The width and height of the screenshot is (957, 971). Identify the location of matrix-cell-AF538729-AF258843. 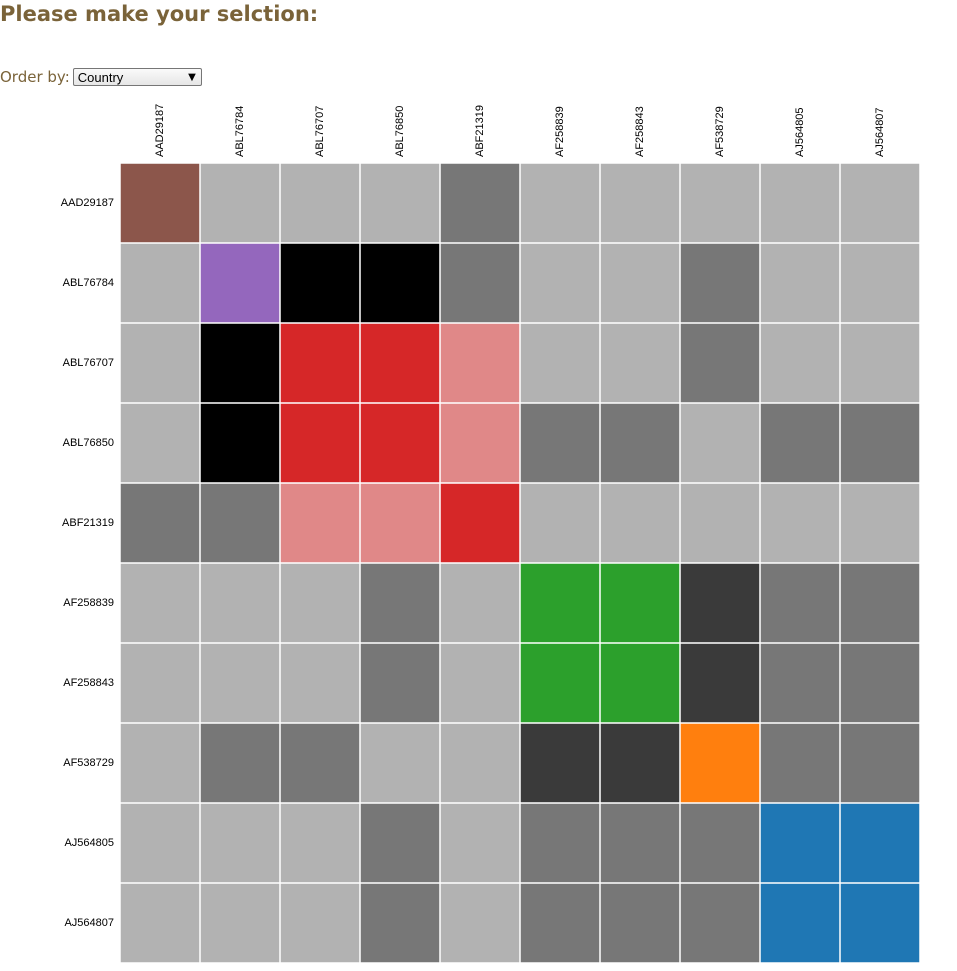
(640, 763).